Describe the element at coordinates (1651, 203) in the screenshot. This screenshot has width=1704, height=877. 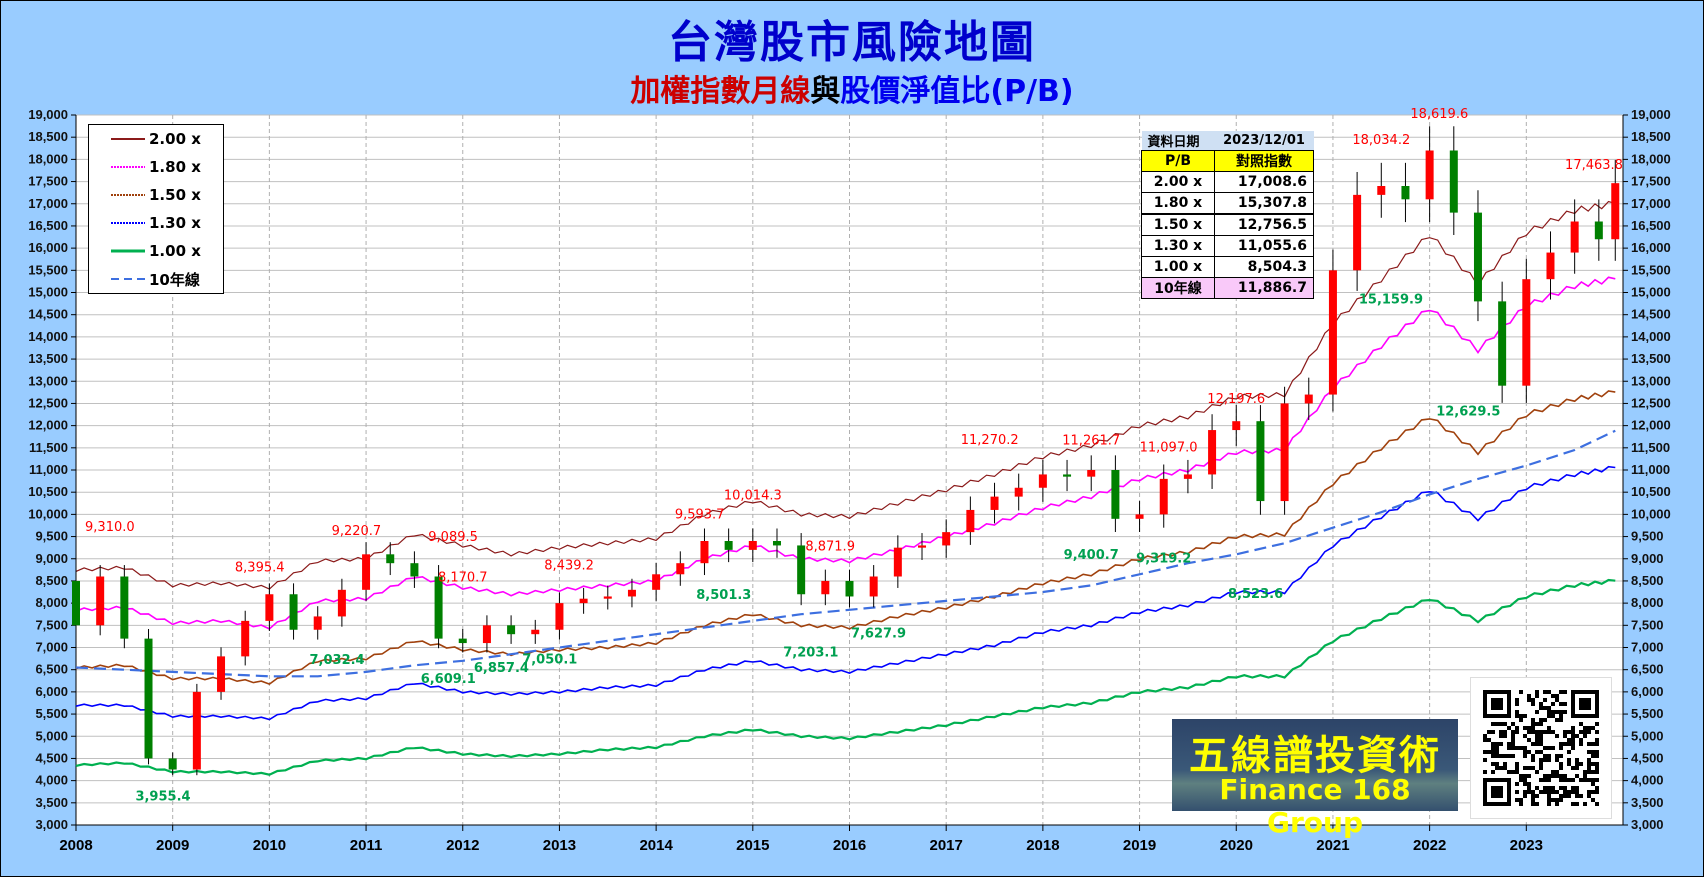
I see `y-tick-label-right: 17,000` at that location.